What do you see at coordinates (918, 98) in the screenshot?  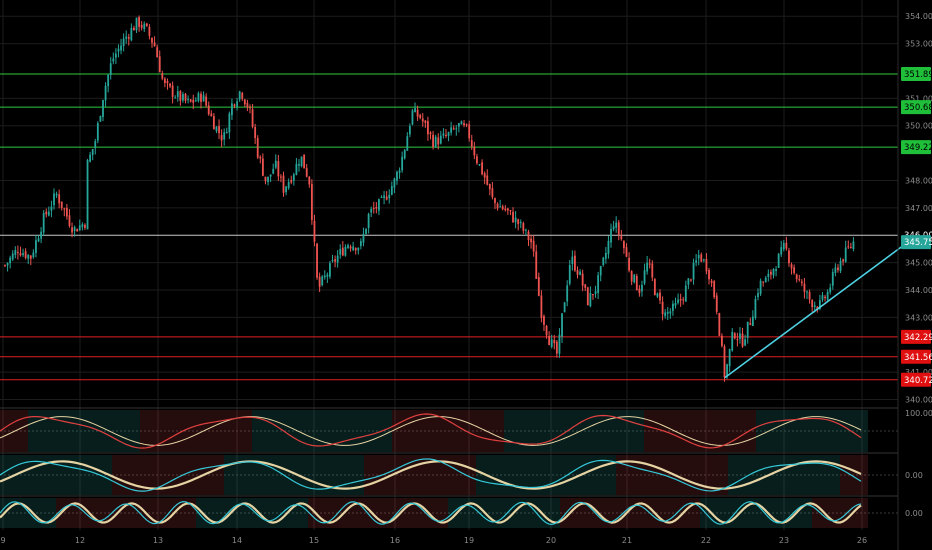 I see `price-tick-label: 351.00` at bounding box center [918, 98].